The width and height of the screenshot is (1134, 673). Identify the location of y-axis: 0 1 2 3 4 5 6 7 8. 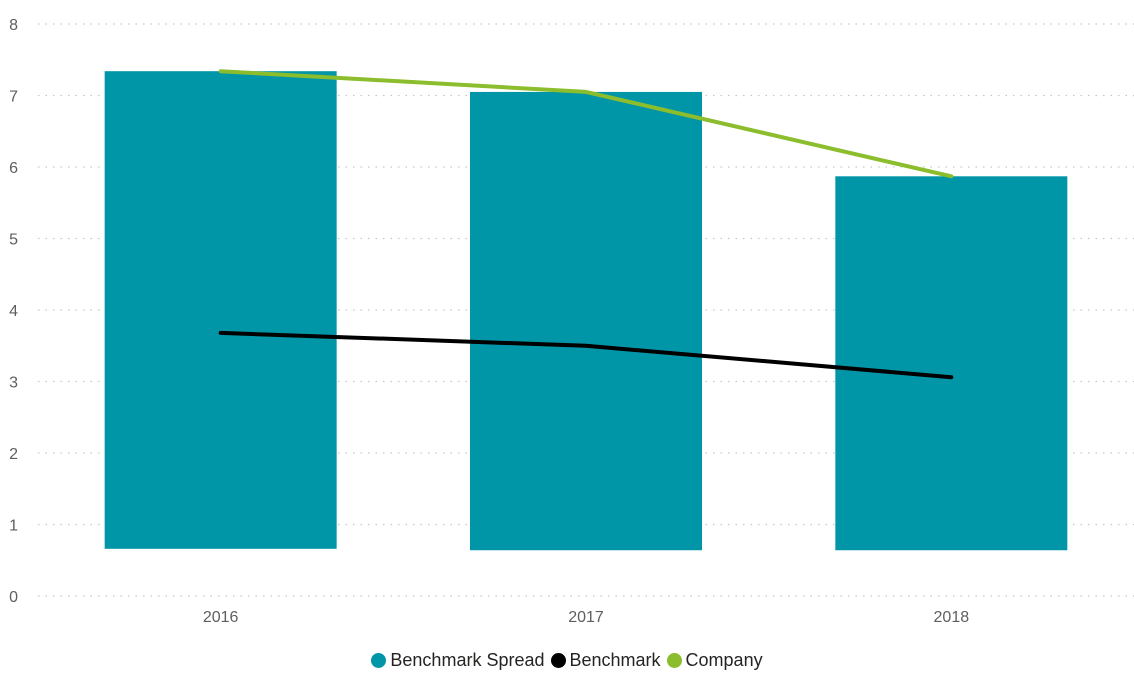
(13, 311).